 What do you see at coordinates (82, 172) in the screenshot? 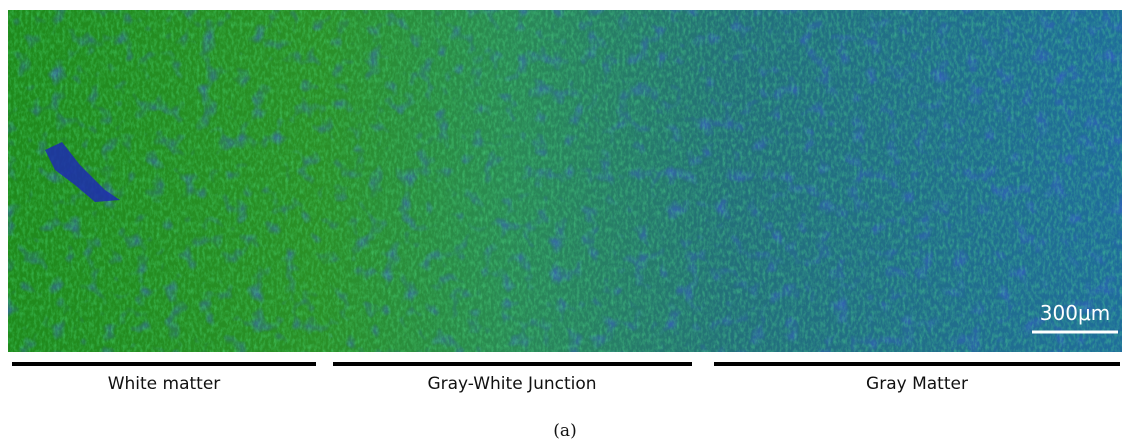
I see `vessel` at bounding box center [82, 172].